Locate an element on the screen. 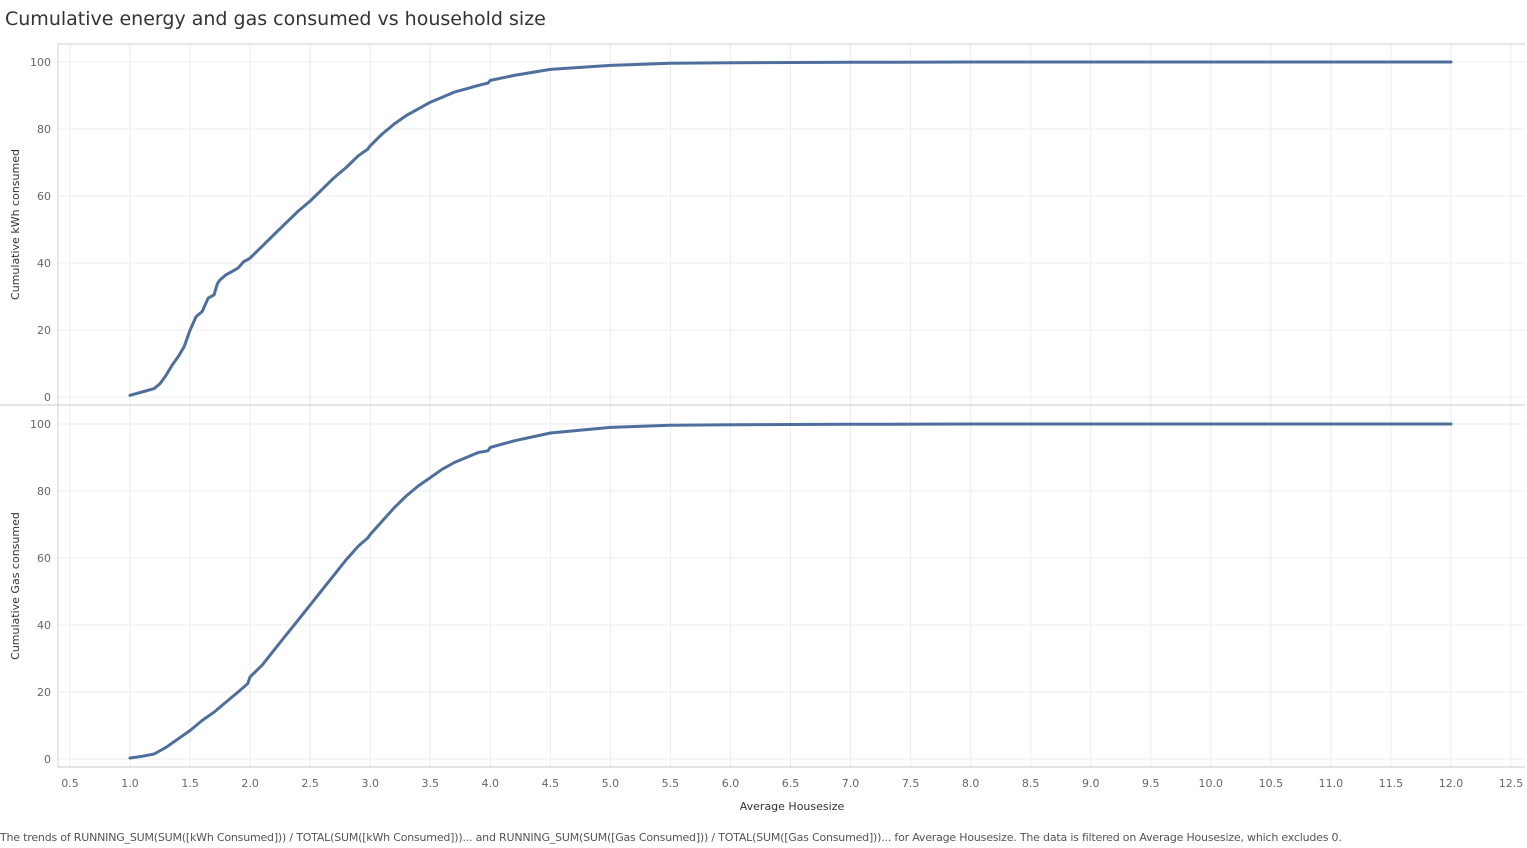 Image resolution: width=1527 pixels, height=848 pixels. x-tick-label: 7.5 is located at coordinates (911, 783).